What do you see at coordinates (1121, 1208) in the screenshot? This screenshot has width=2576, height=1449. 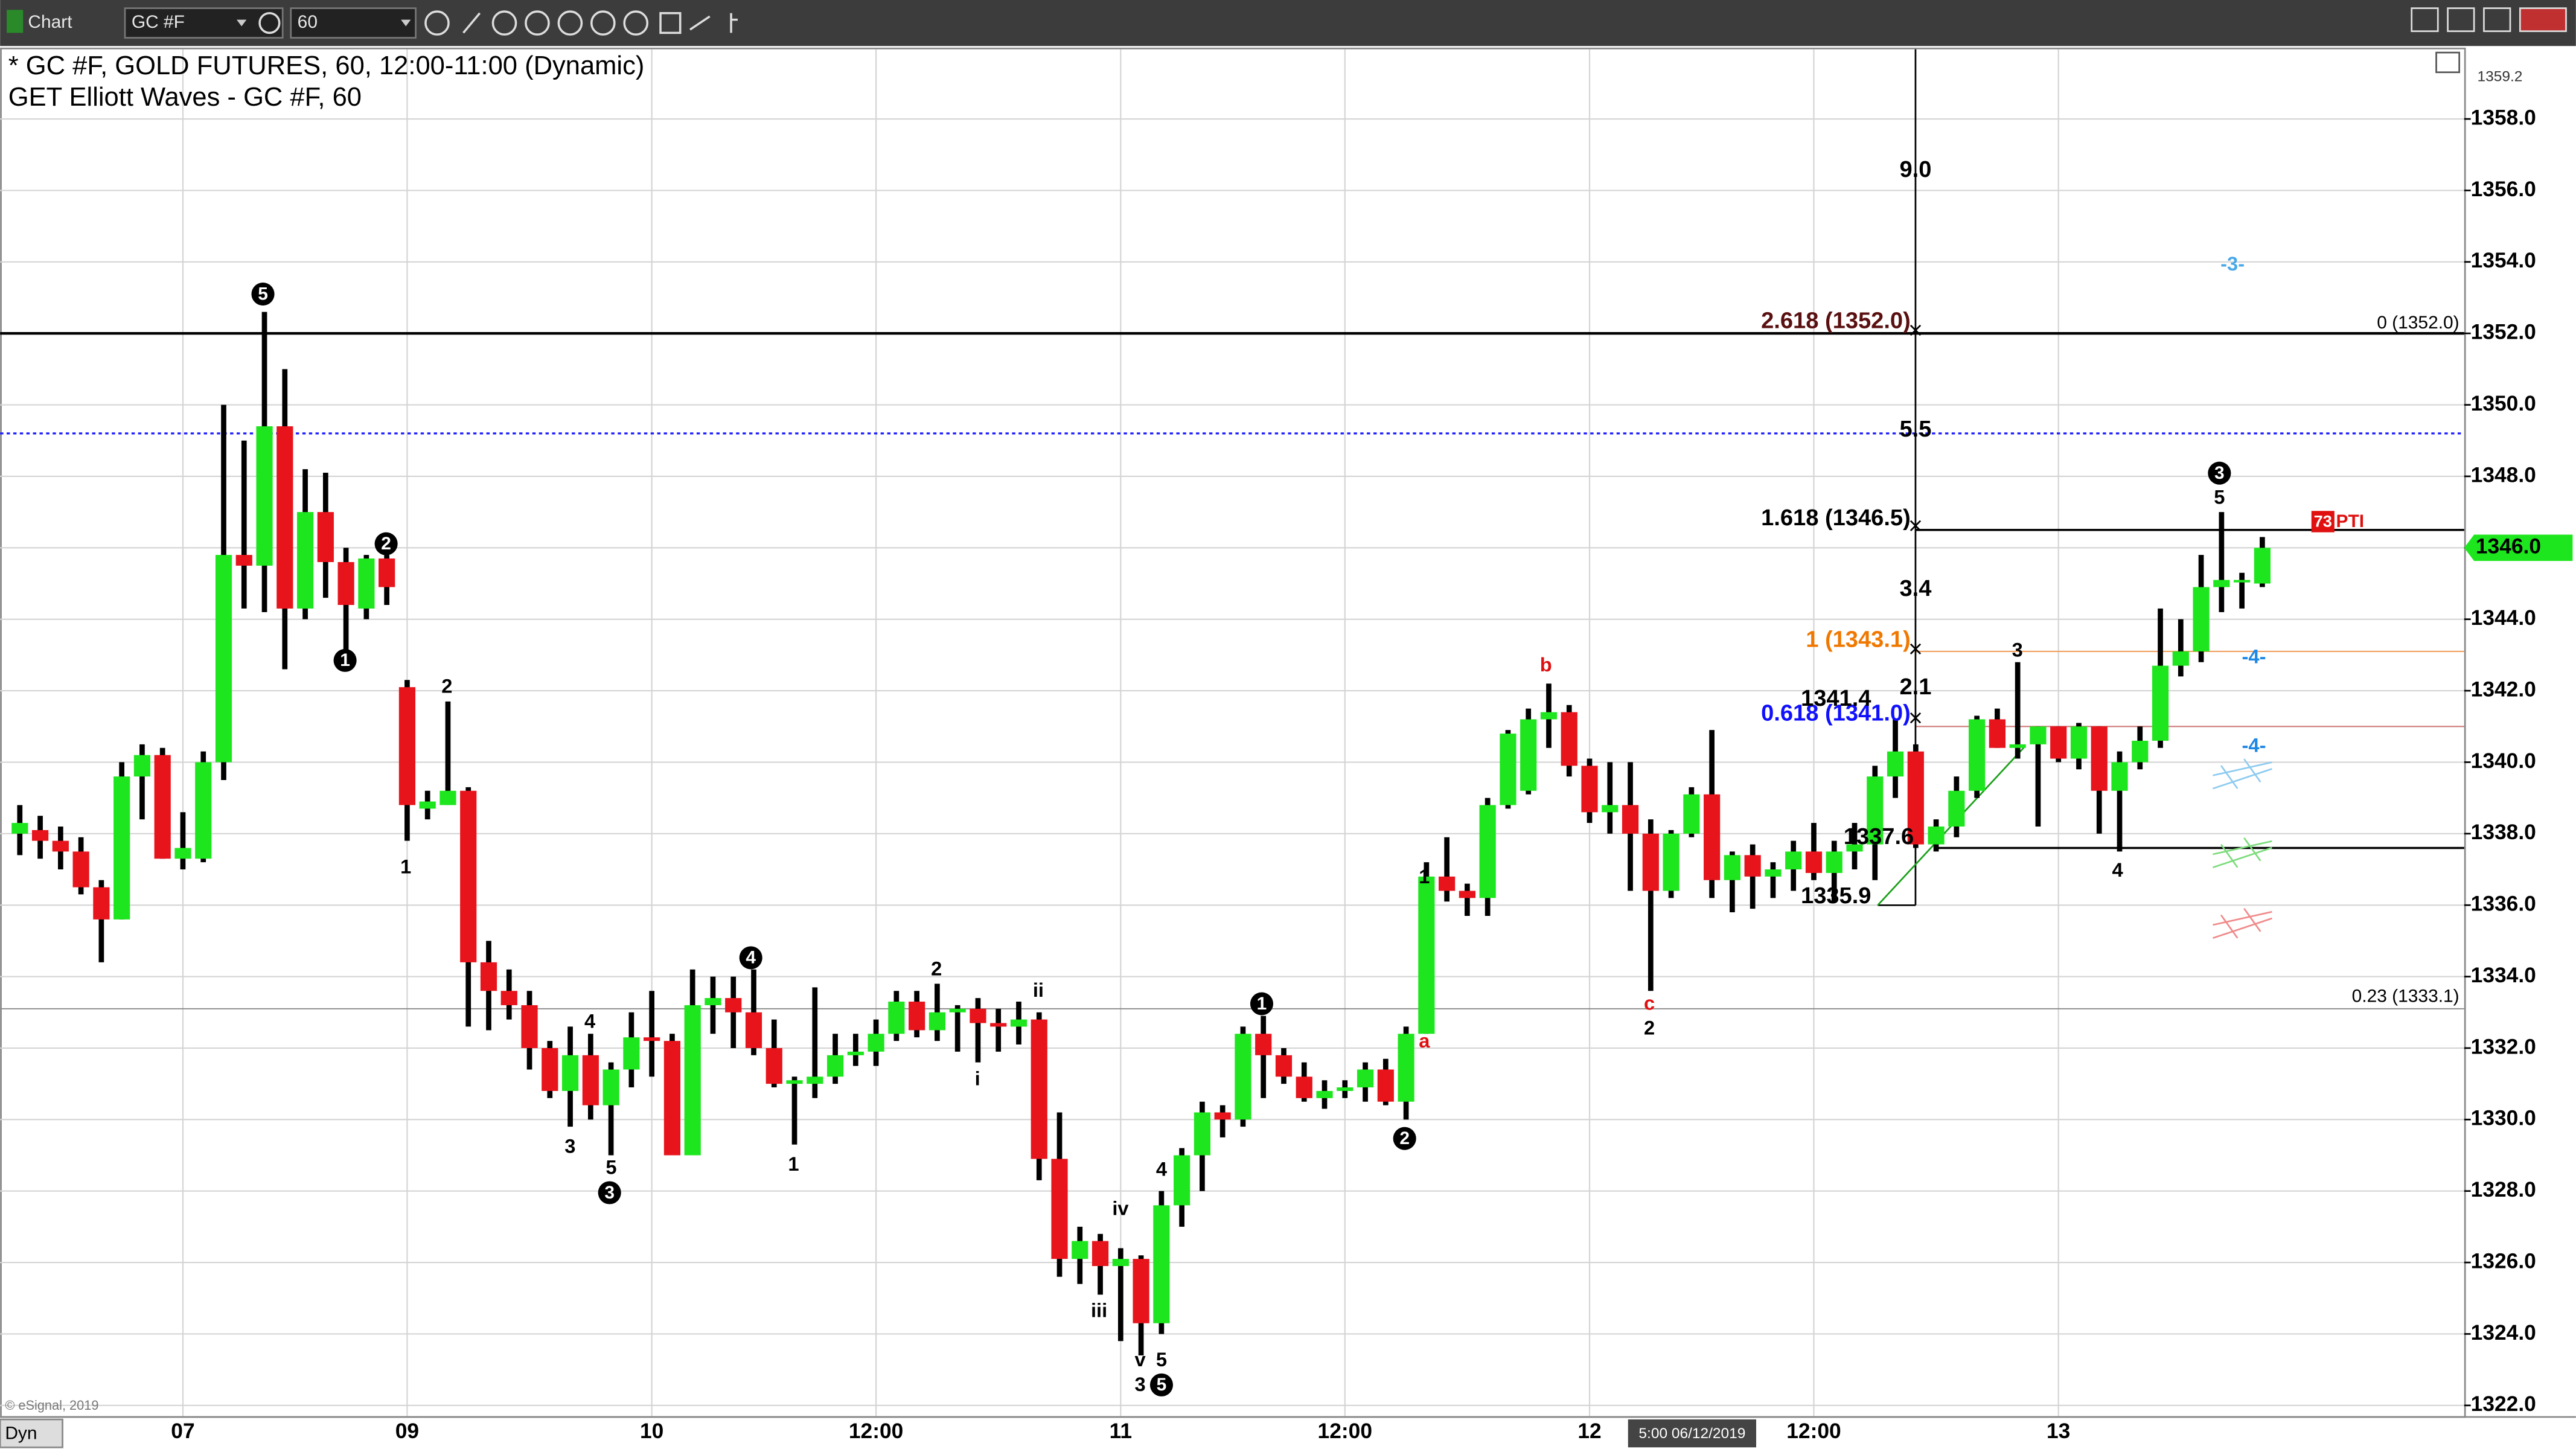 I see `wave-label: iv` at bounding box center [1121, 1208].